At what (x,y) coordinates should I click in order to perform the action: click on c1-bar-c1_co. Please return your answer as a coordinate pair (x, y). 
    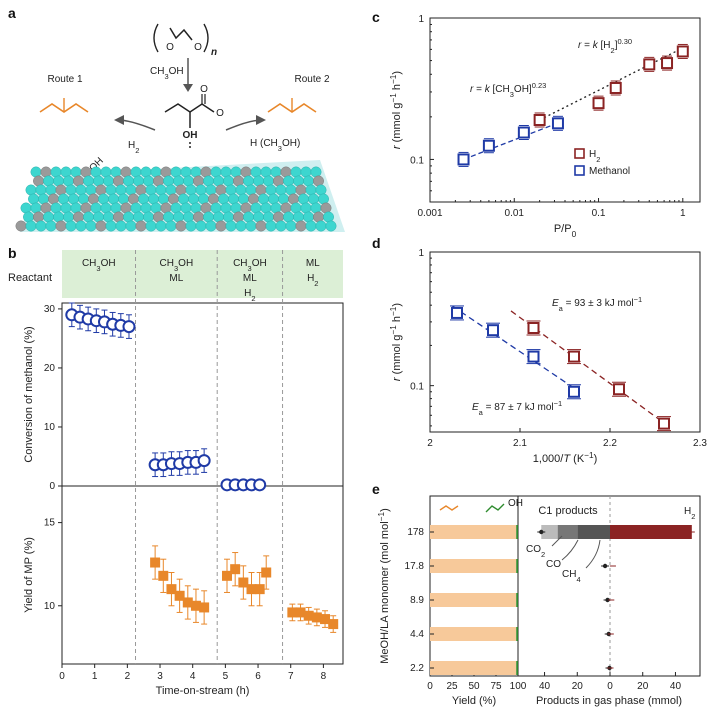
    Looking at the image, I should click on (567, 532).